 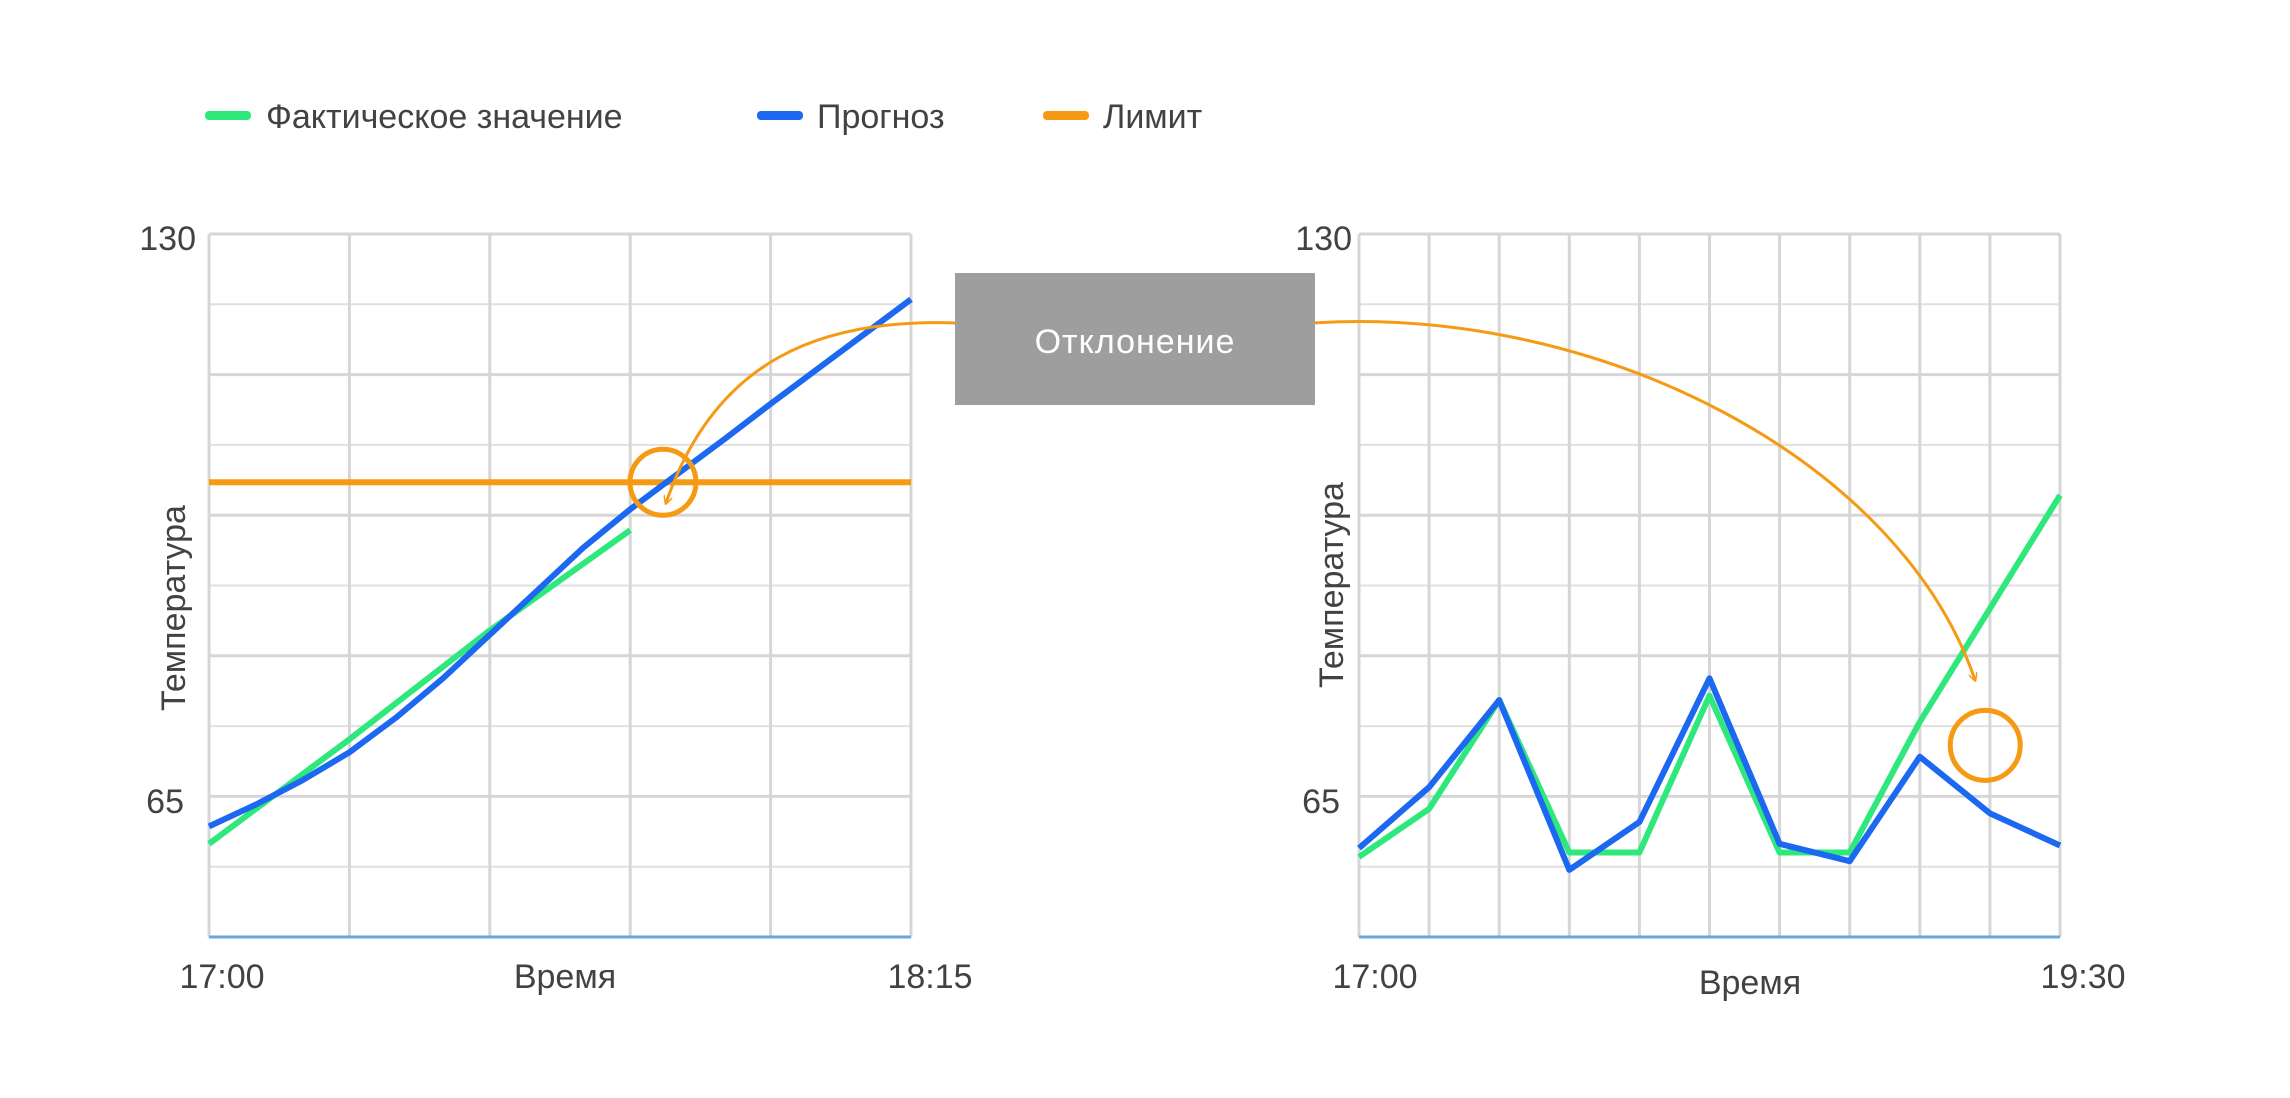 What do you see at coordinates (565, 977) in the screenshot?
I see `x-axis-label-left: Время` at bounding box center [565, 977].